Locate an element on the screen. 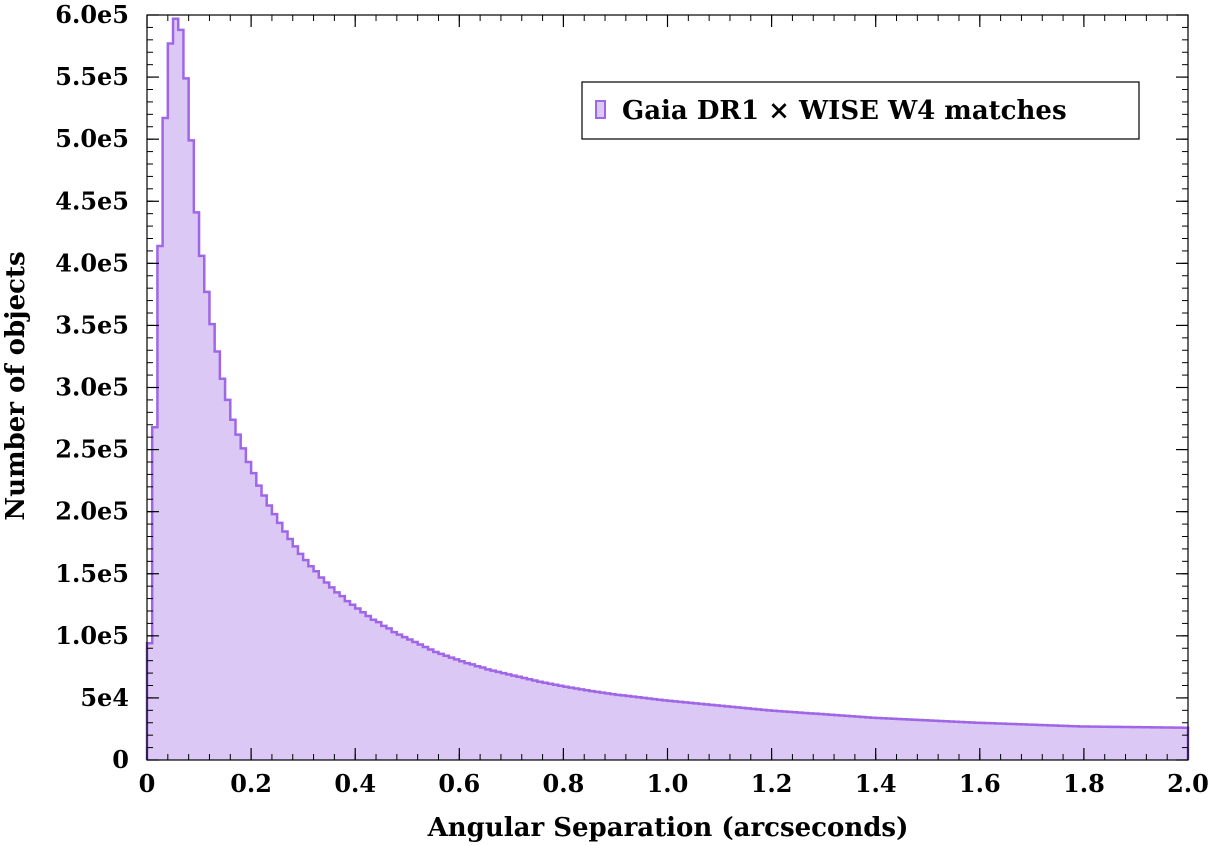  x-tick-label: 2.0 is located at coordinates (1188, 783).